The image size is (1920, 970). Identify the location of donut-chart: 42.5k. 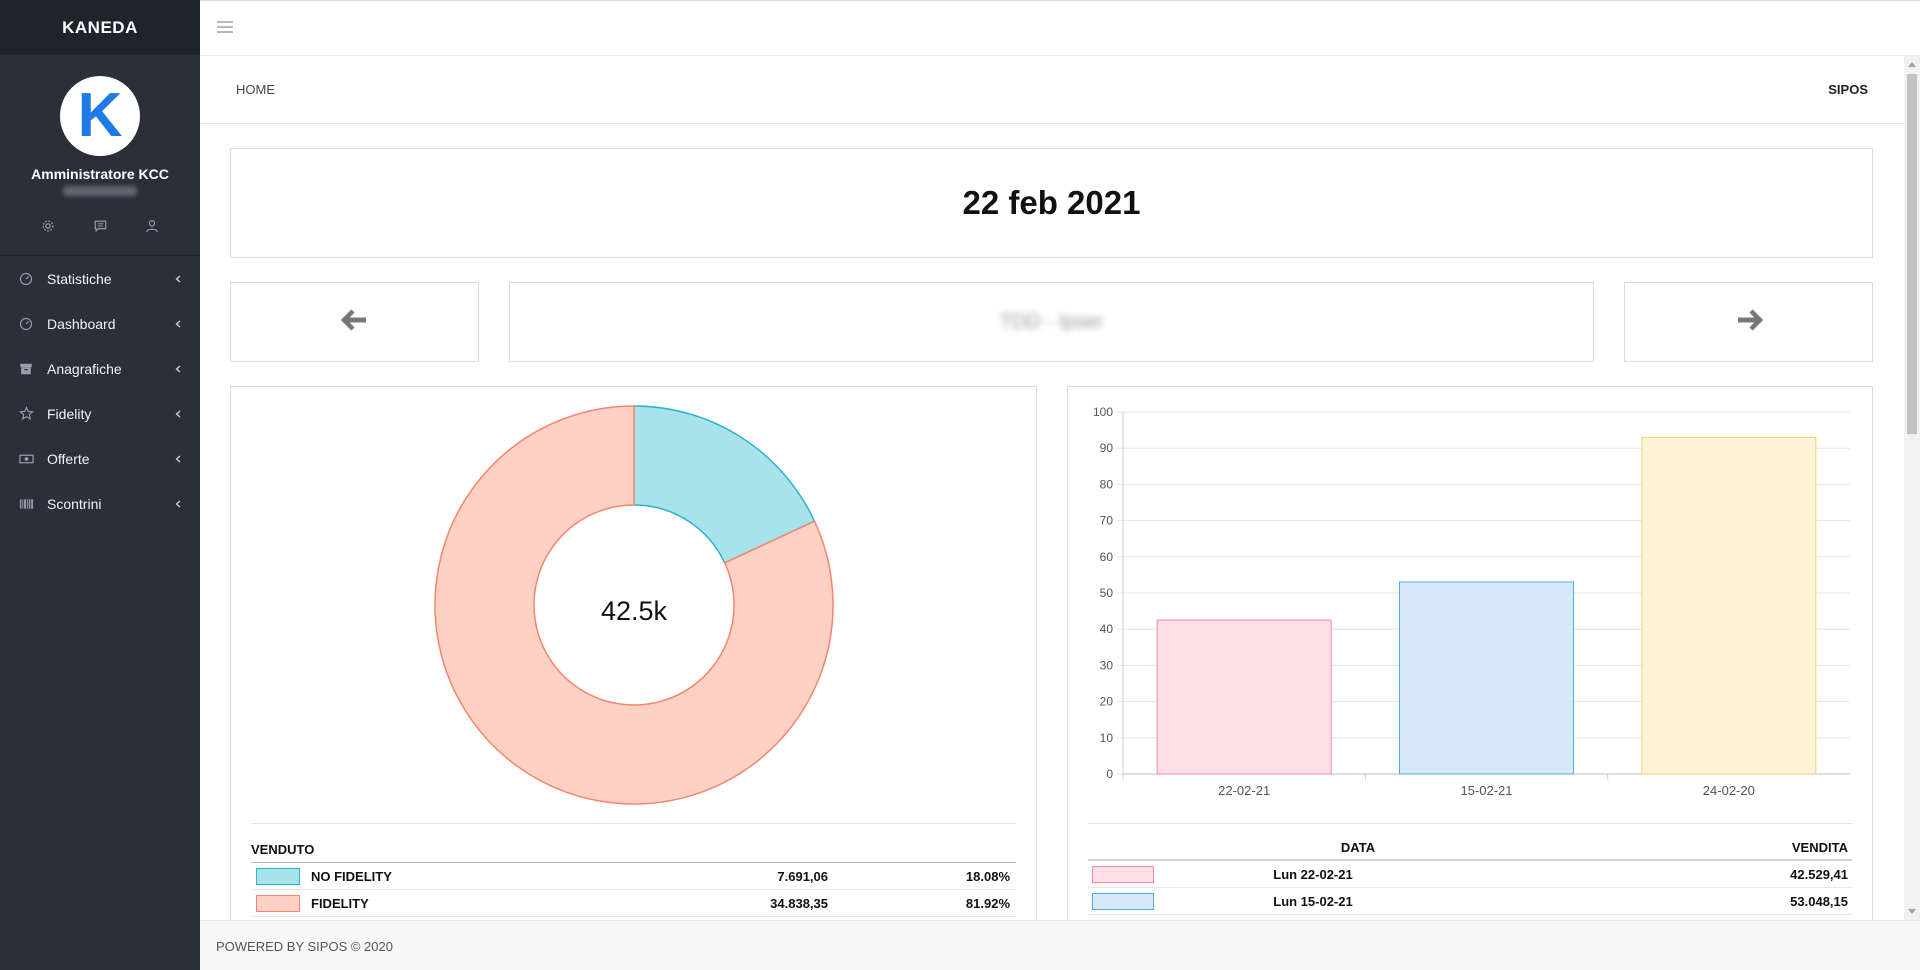
(634, 605).